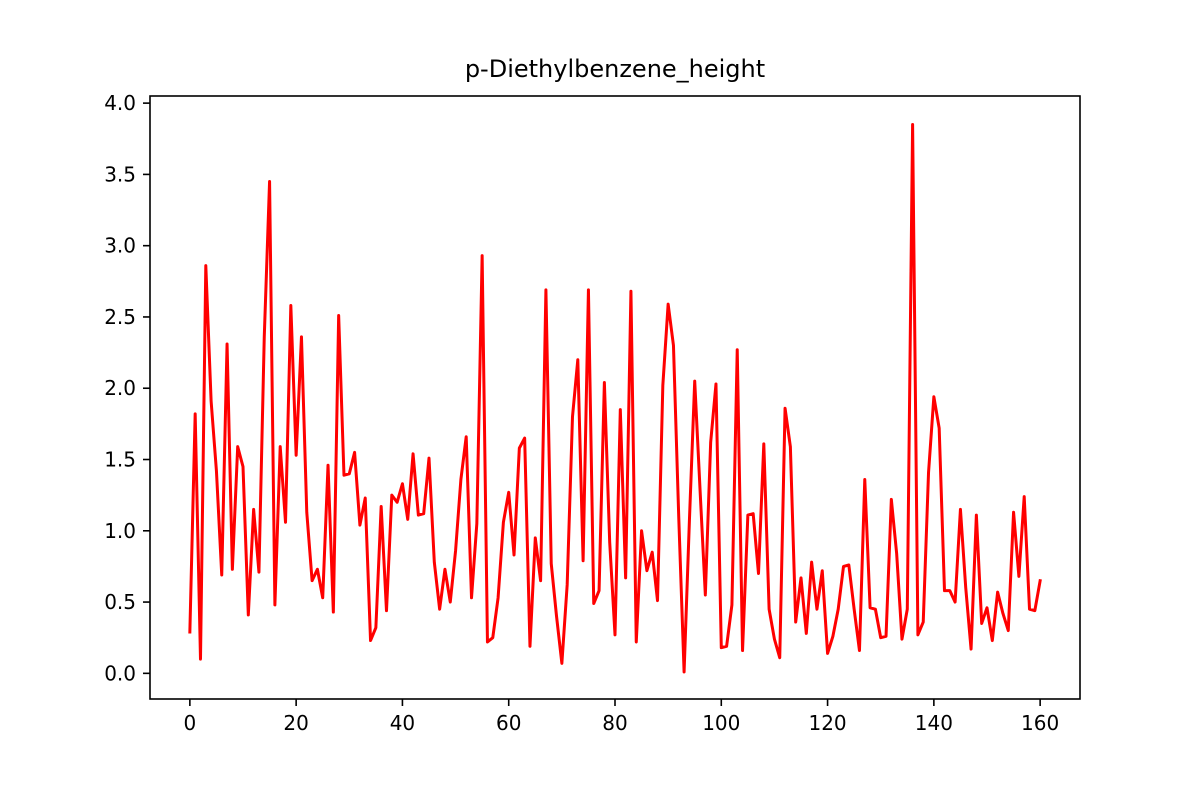 The width and height of the screenshot is (1200, 800). Describe the element at coordinates (120, 246) in the screenshot. I see `y-tick-label: 3.0` at that location.